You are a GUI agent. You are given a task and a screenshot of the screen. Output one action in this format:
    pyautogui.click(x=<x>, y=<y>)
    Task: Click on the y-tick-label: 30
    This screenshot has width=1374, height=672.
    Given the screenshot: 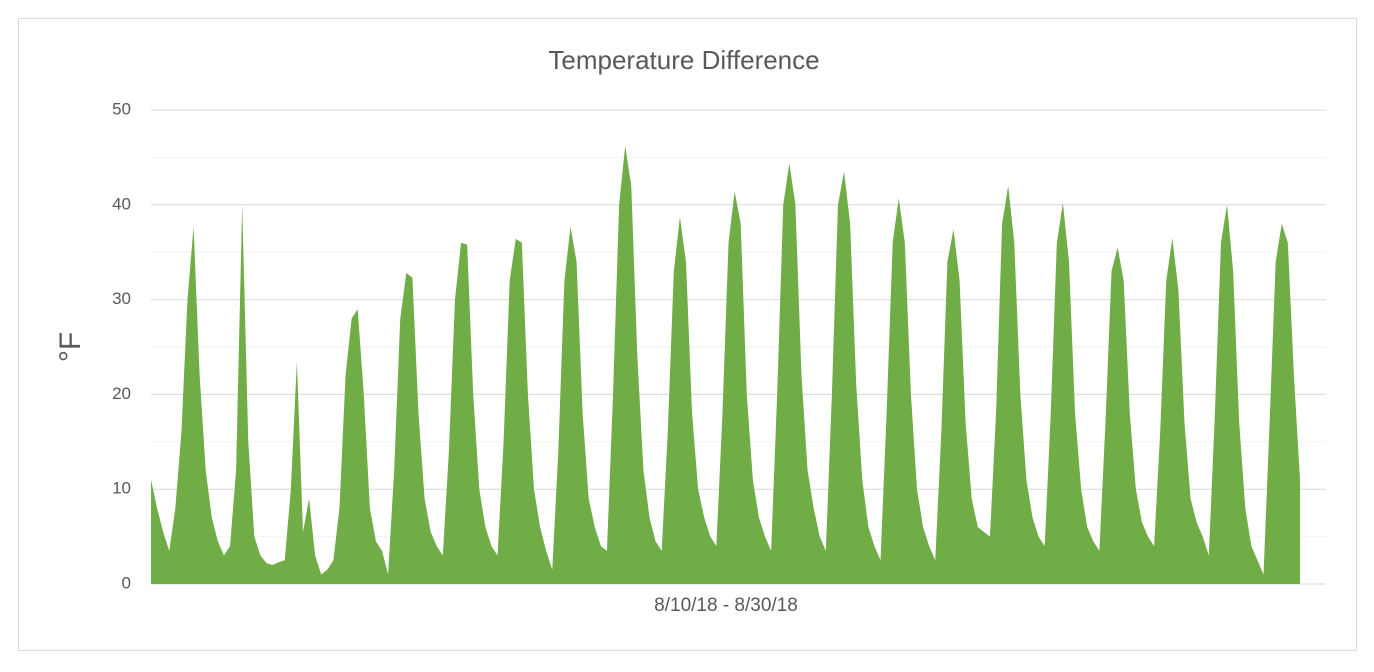 What is the action you would take?
    pyautogui.click(x=121, y=298)
    